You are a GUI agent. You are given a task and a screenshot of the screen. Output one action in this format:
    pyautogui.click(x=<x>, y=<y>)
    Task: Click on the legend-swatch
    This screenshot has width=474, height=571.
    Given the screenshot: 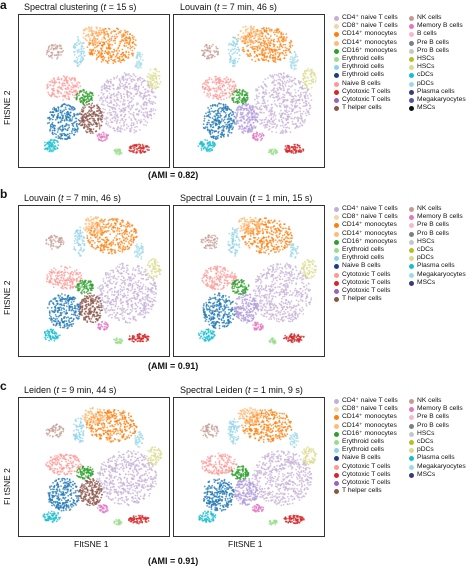 What is the action you would take?
    pyautogui.click(x=411, y=18)
    